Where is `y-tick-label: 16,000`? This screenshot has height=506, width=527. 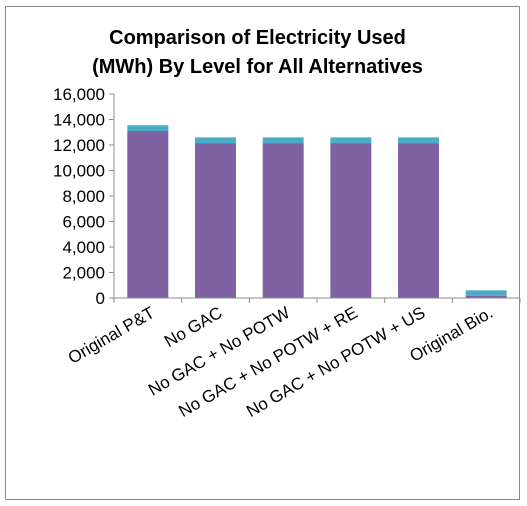 y-tick-label: 16,000 is located at coordinates (79, 94).